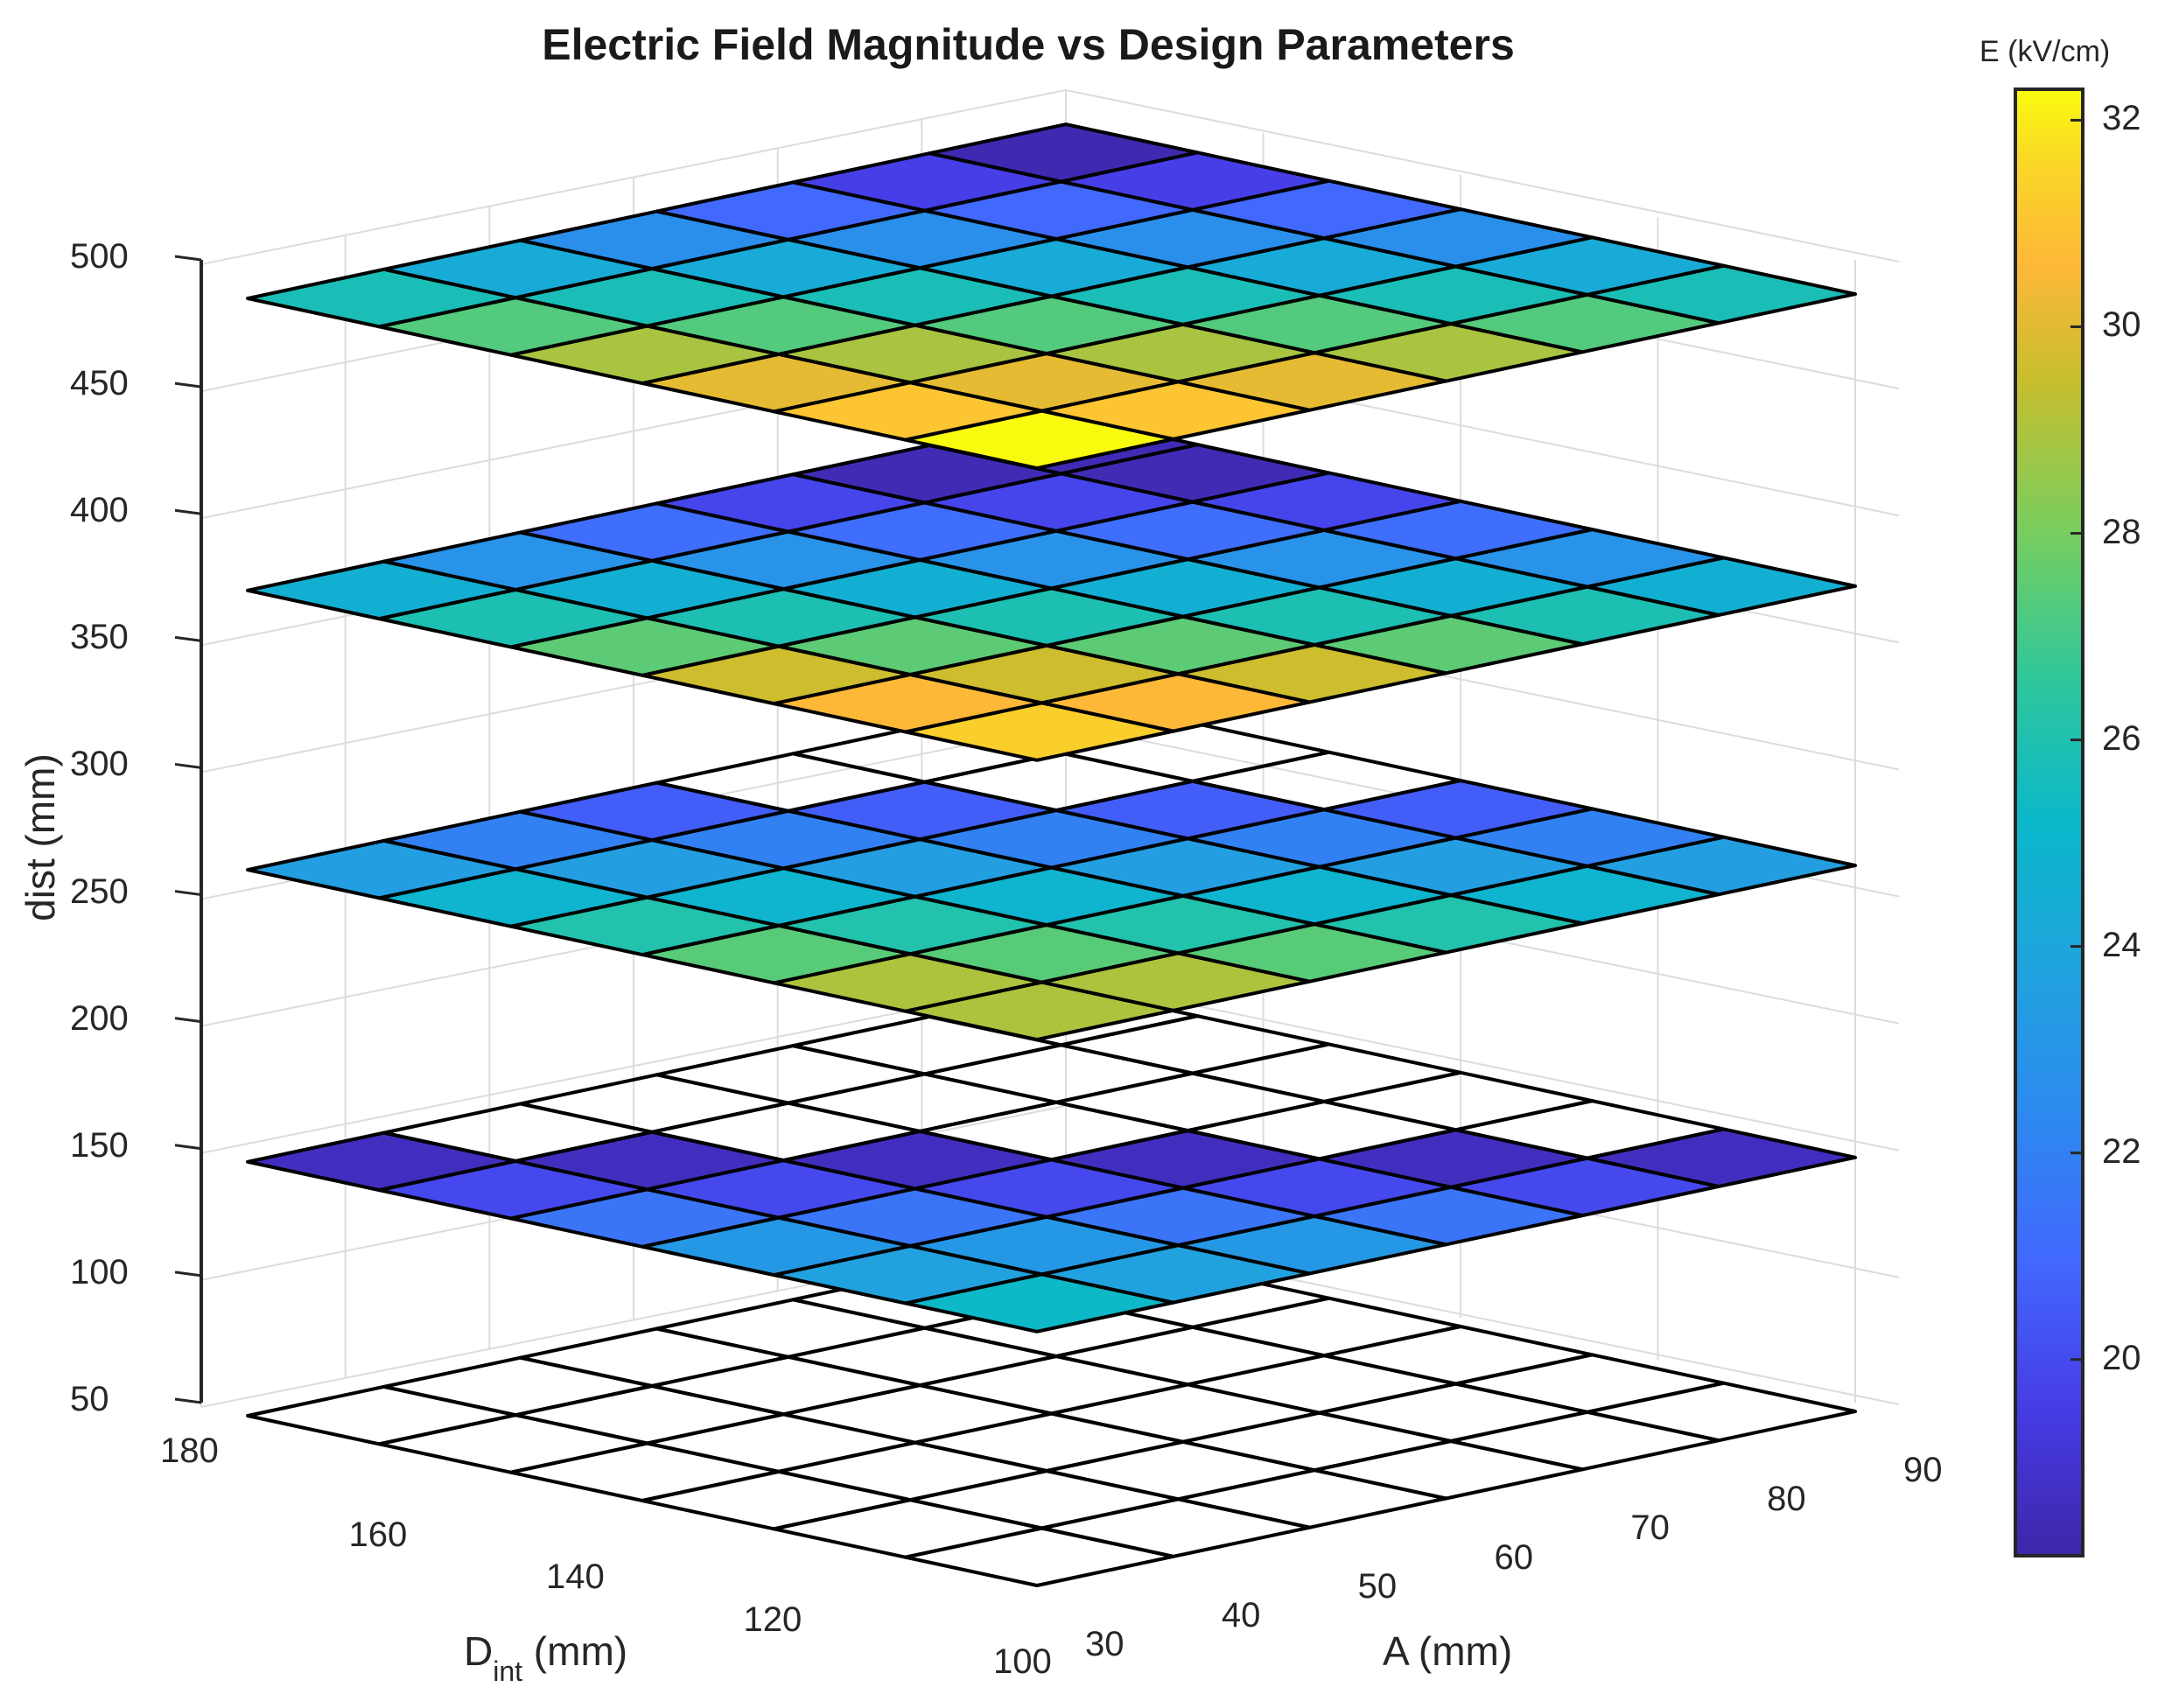 This screenshot has width=2165, height=1708. I want to click on x-tick-label: 70, so click(1650, 1528).